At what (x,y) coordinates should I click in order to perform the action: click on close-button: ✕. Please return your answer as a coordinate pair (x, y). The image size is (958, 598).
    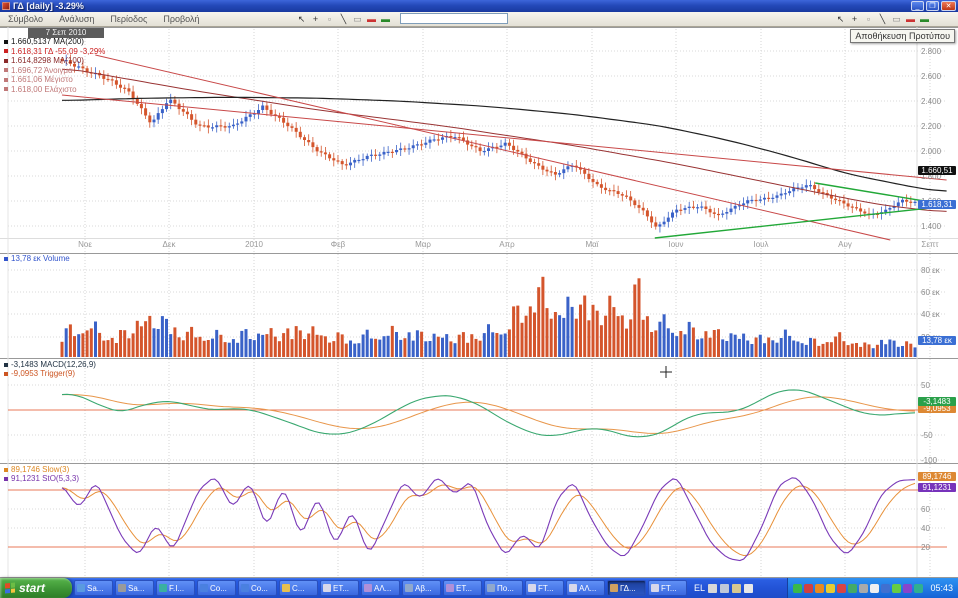
    Looking at the image, I should click on (948, 6).